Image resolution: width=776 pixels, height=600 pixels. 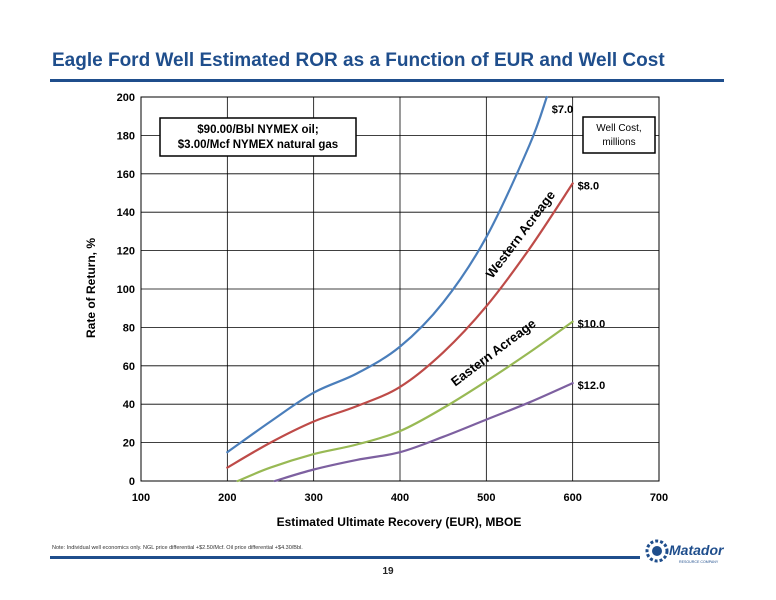 I want to click on y-tick-label: 80, so click(x=129, y=328).